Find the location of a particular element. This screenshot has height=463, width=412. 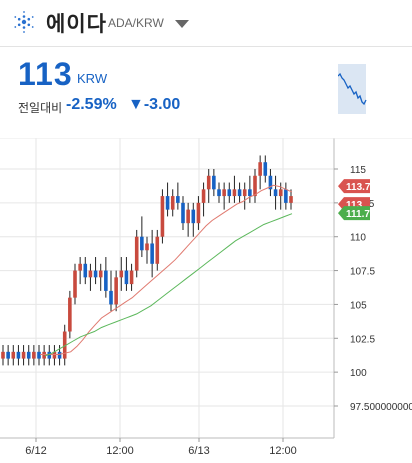

current-price: 113 is located at coordinates (45, 74).